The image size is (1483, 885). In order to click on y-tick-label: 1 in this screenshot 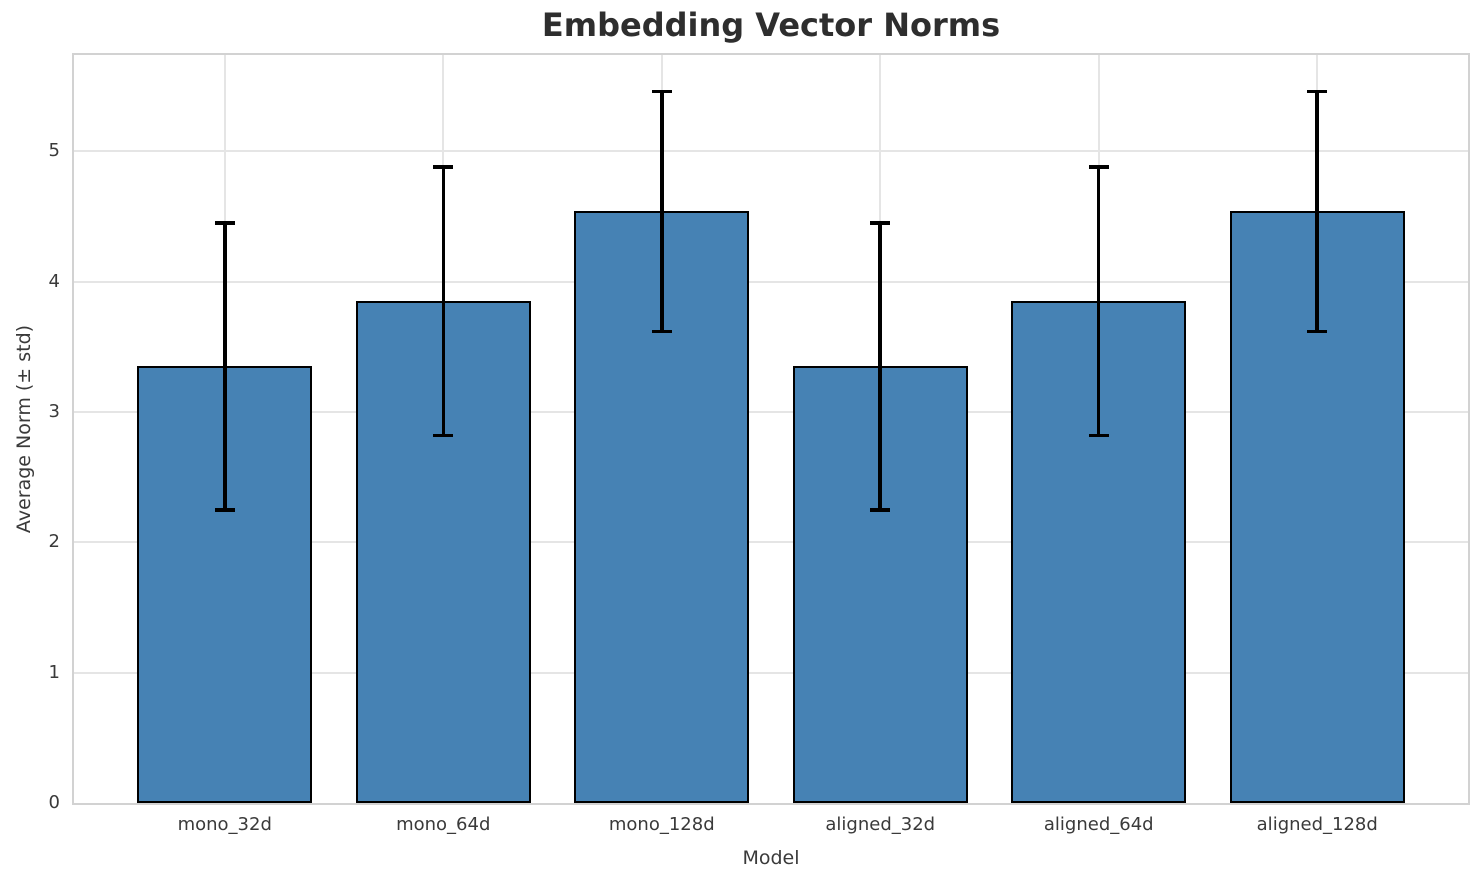, I will do `click(54, 672)`.